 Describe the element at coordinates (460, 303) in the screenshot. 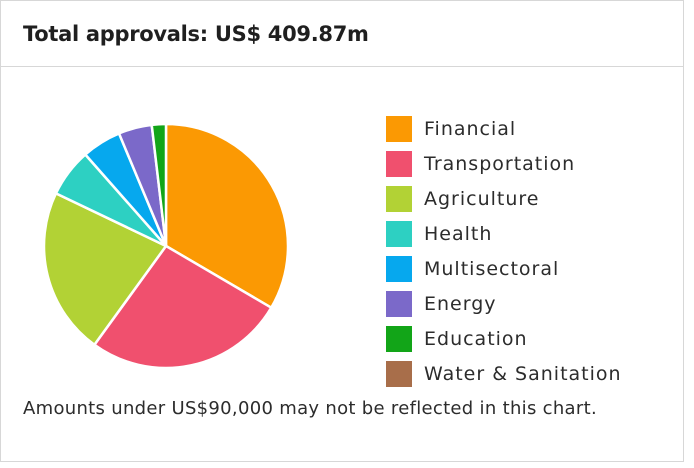

I see `legend-label: Energy` at that location.